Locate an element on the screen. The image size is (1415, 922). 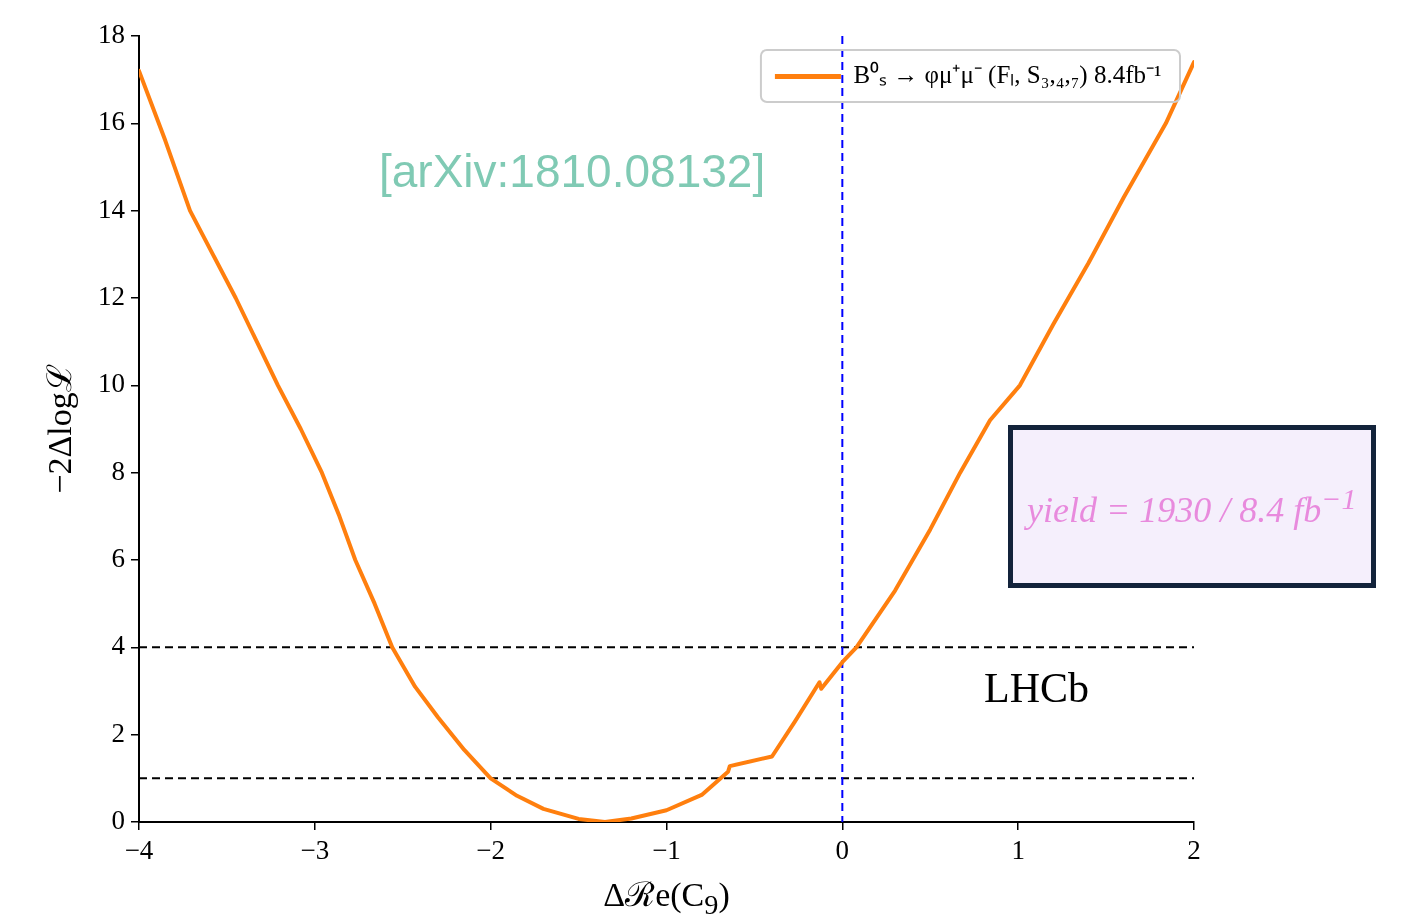
formula-box: yield = 1930 / 8.4 fb$^{−1}$ is located at coordinates (1192, 506).